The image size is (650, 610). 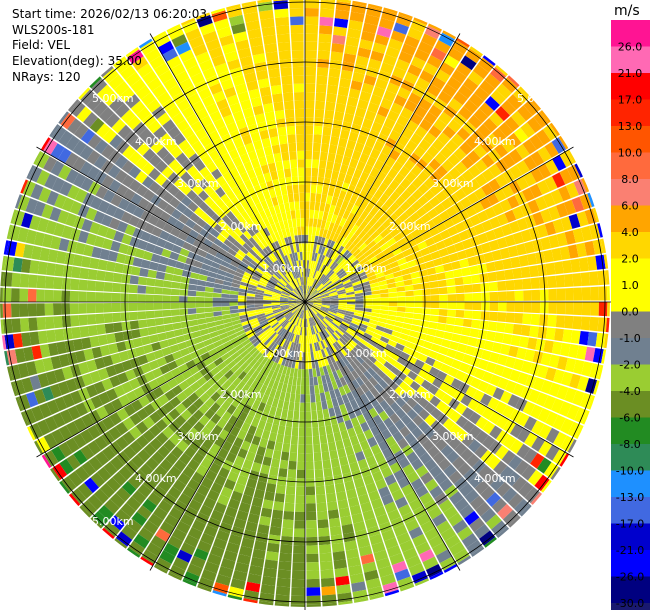 I want to click on colorbar-tick-label: -30.0, so click(x=630, y=603).